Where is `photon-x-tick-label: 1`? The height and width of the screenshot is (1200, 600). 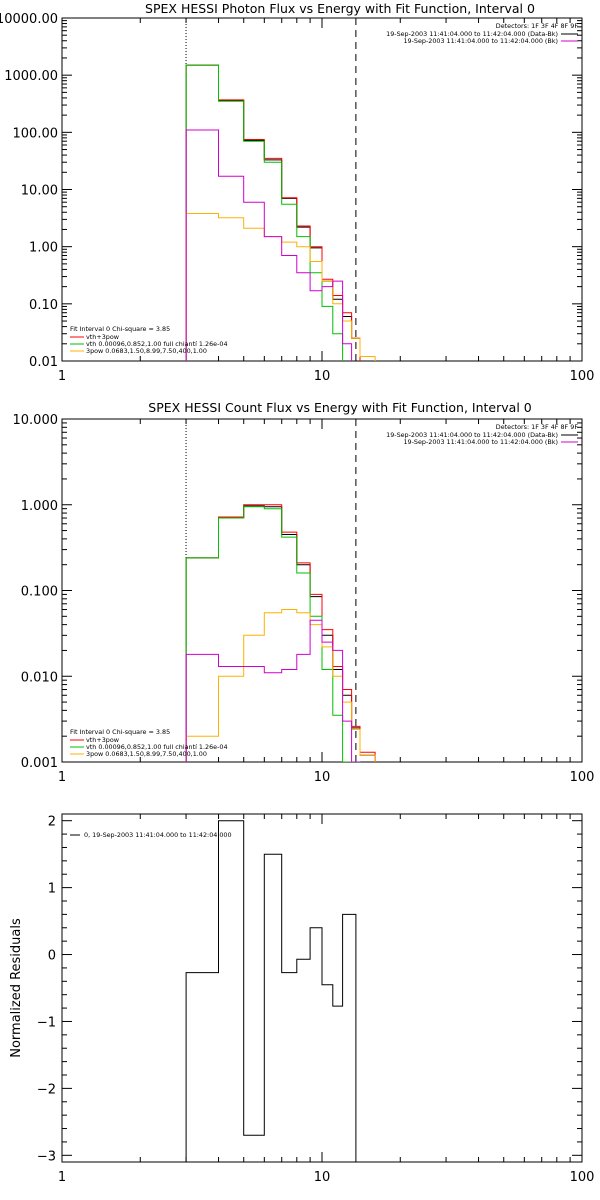 photon-x-tick-label: 1 is located at coordinates (62, 376).